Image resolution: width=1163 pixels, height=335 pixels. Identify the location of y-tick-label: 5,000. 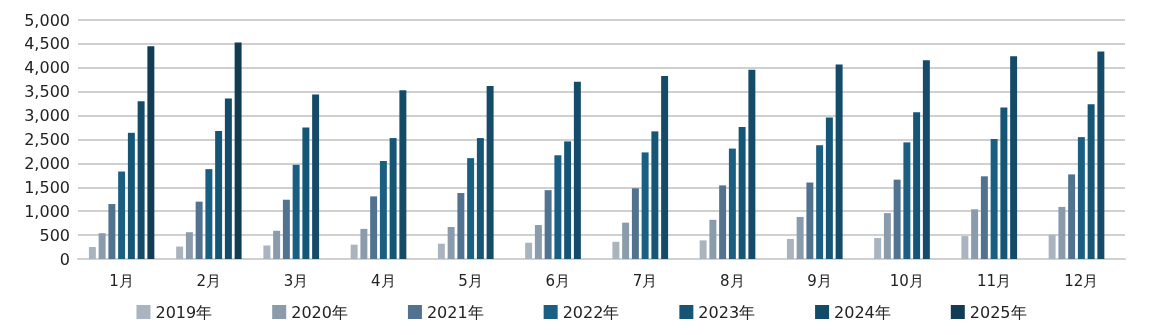
(47, 20).